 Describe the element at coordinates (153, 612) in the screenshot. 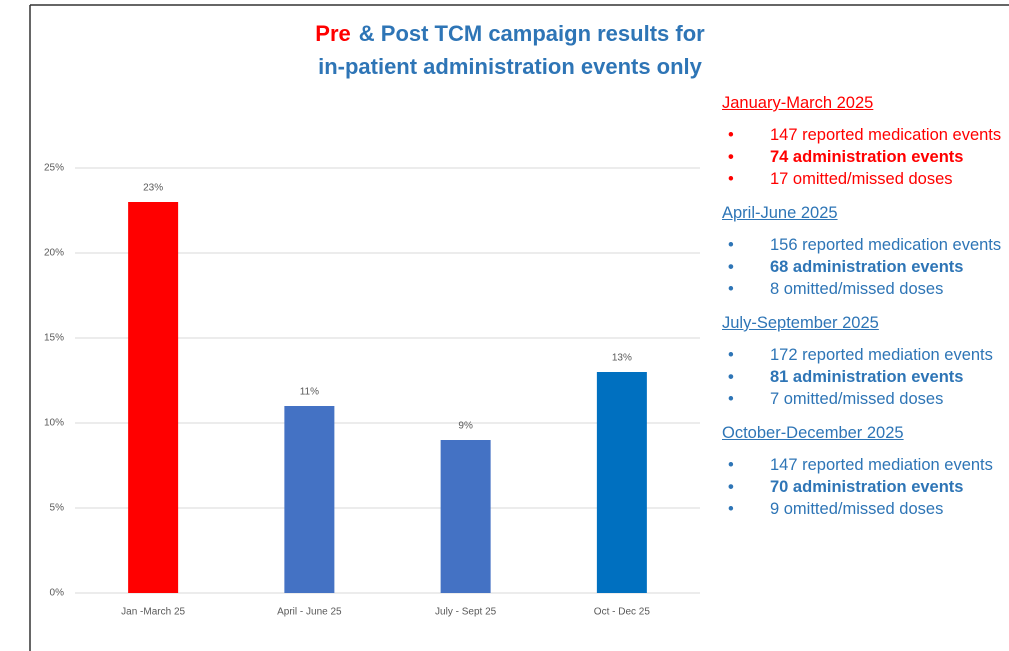

I see `x-tick-label: Jan -March 25` at that location.